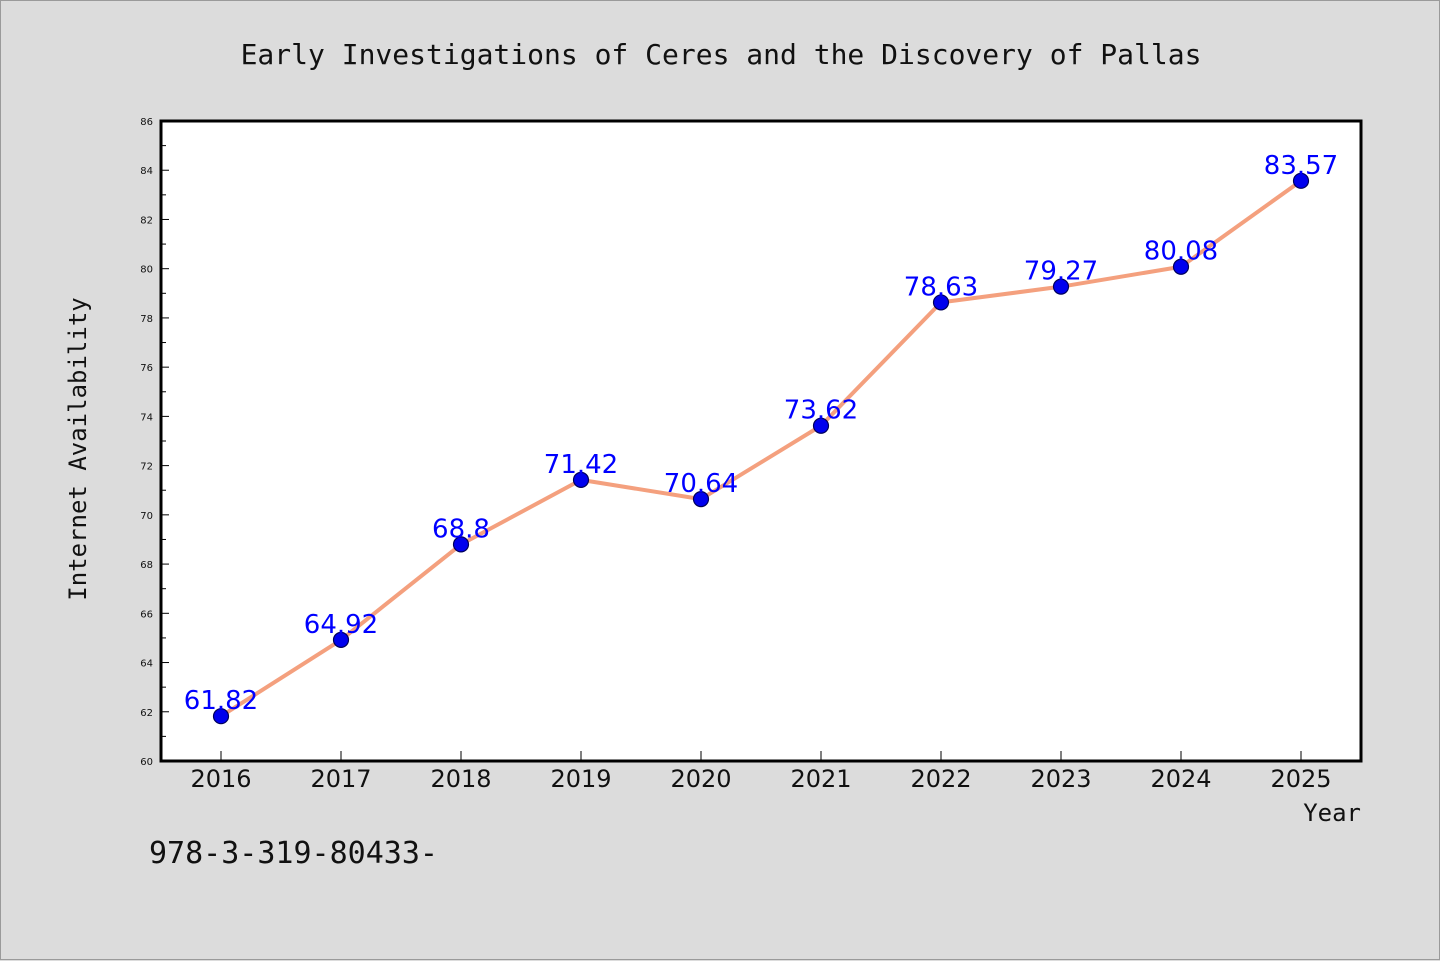 The image size is (1440, 961). Describe the element at coordinates (146, 614) in the screenshot. I see `y-tick-label: 66` at that location.